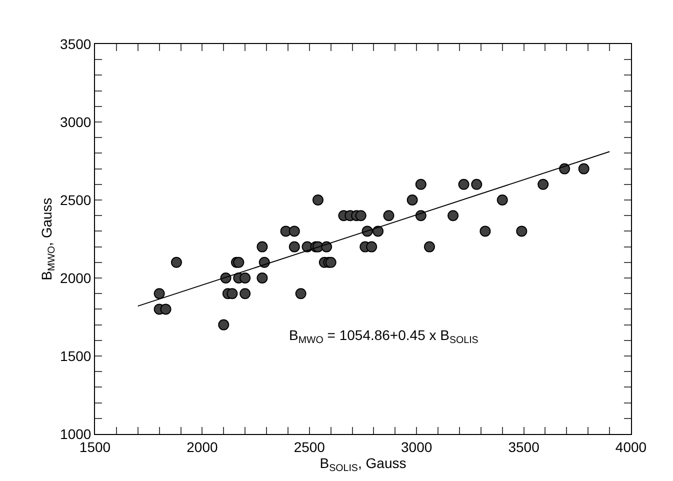  What do you see at coordinates (524, 446) in the screenshot?
I see `x-tick-label: 3500` at bounding box center [524, 446].